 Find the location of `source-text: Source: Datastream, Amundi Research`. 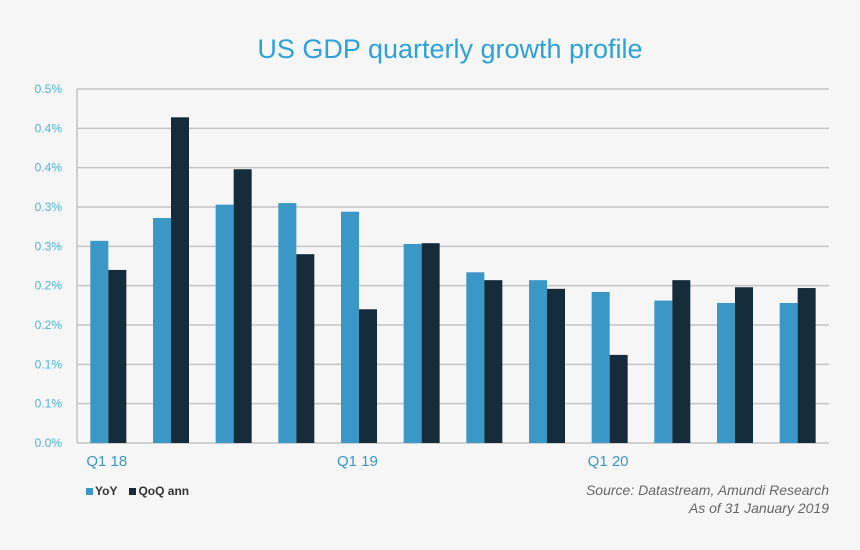

source-text: Source: Datastream, Amundi Research is located at coordinates (707, 490).